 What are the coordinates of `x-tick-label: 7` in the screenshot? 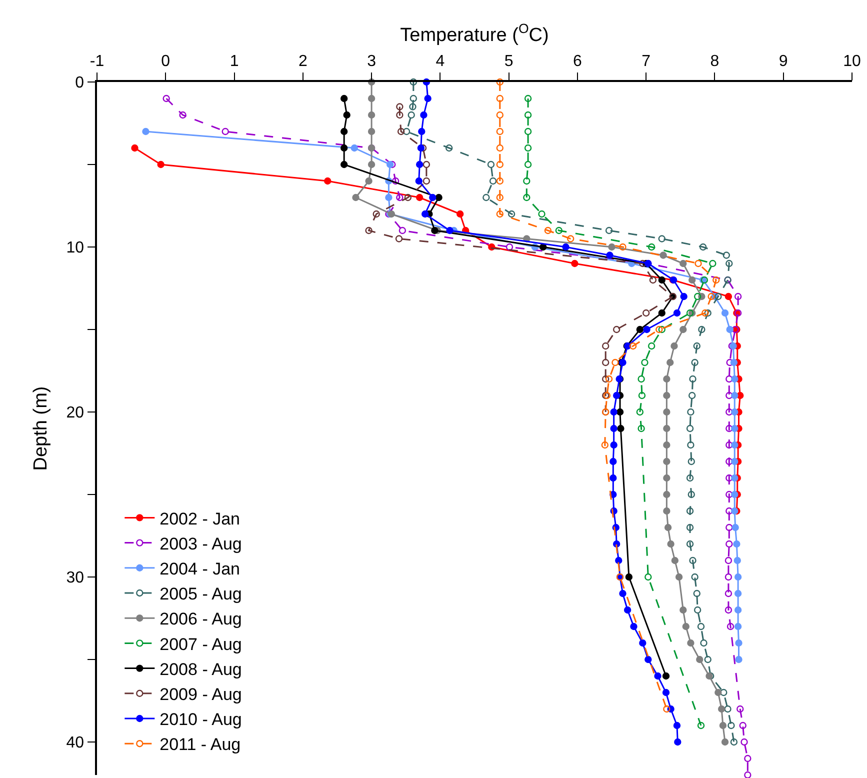 It's located at (646, 61).